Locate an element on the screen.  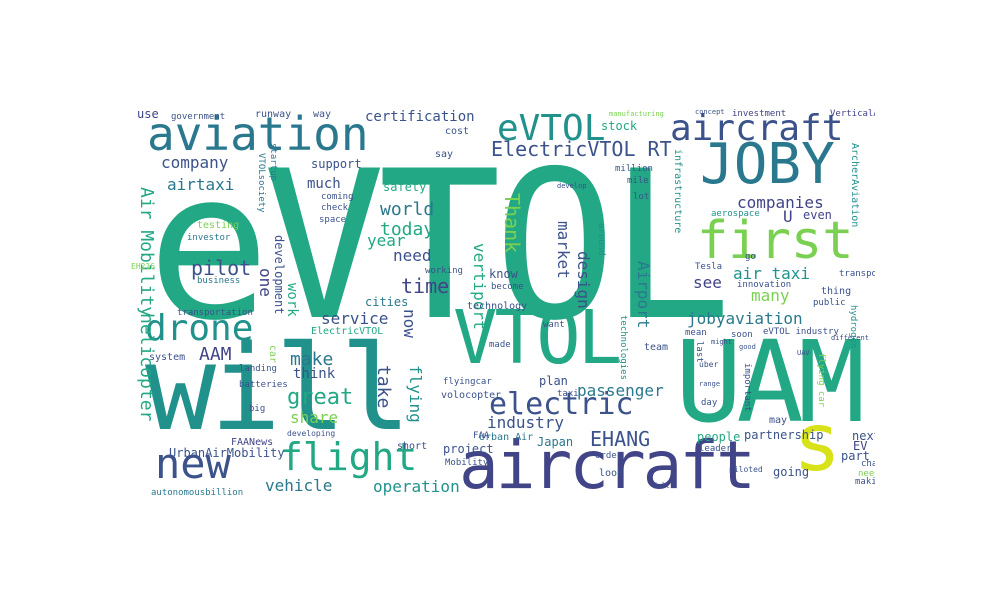
word-electricvtol-rt: ElectricVTOL RT is located at coordinates (581, 149).